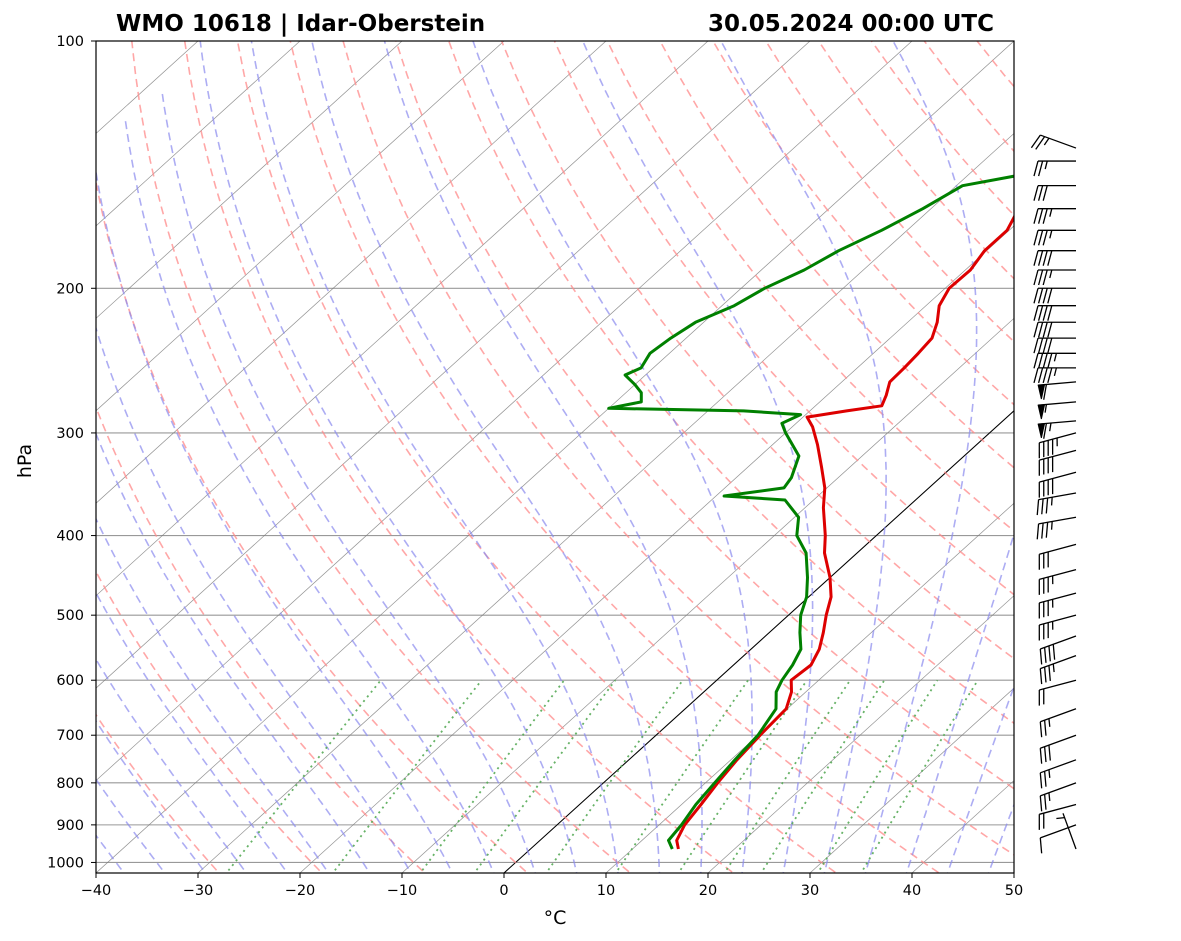 Image resolution: width=1181 pixels, height=941 pixels. I want to click on x-axis-ticks: −40 −30 −20 −10 0 10 20 30 40 50, so click(552, 886).